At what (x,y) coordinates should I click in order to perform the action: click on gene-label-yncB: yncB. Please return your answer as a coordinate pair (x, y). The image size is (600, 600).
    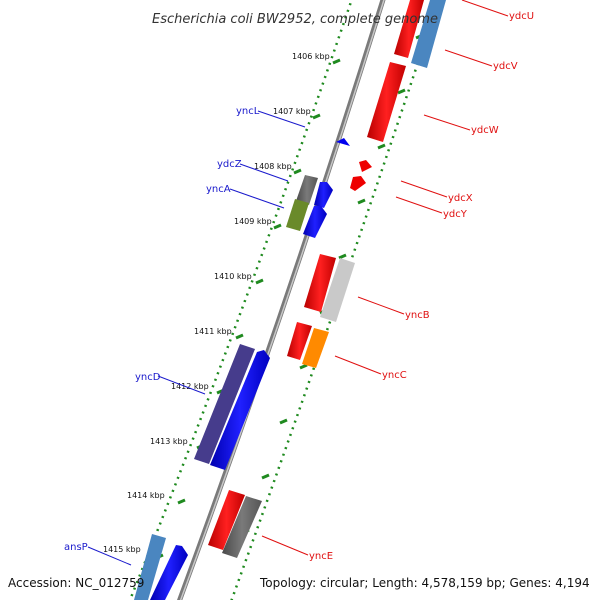
    Looking at the image, I should click on (417, 315).